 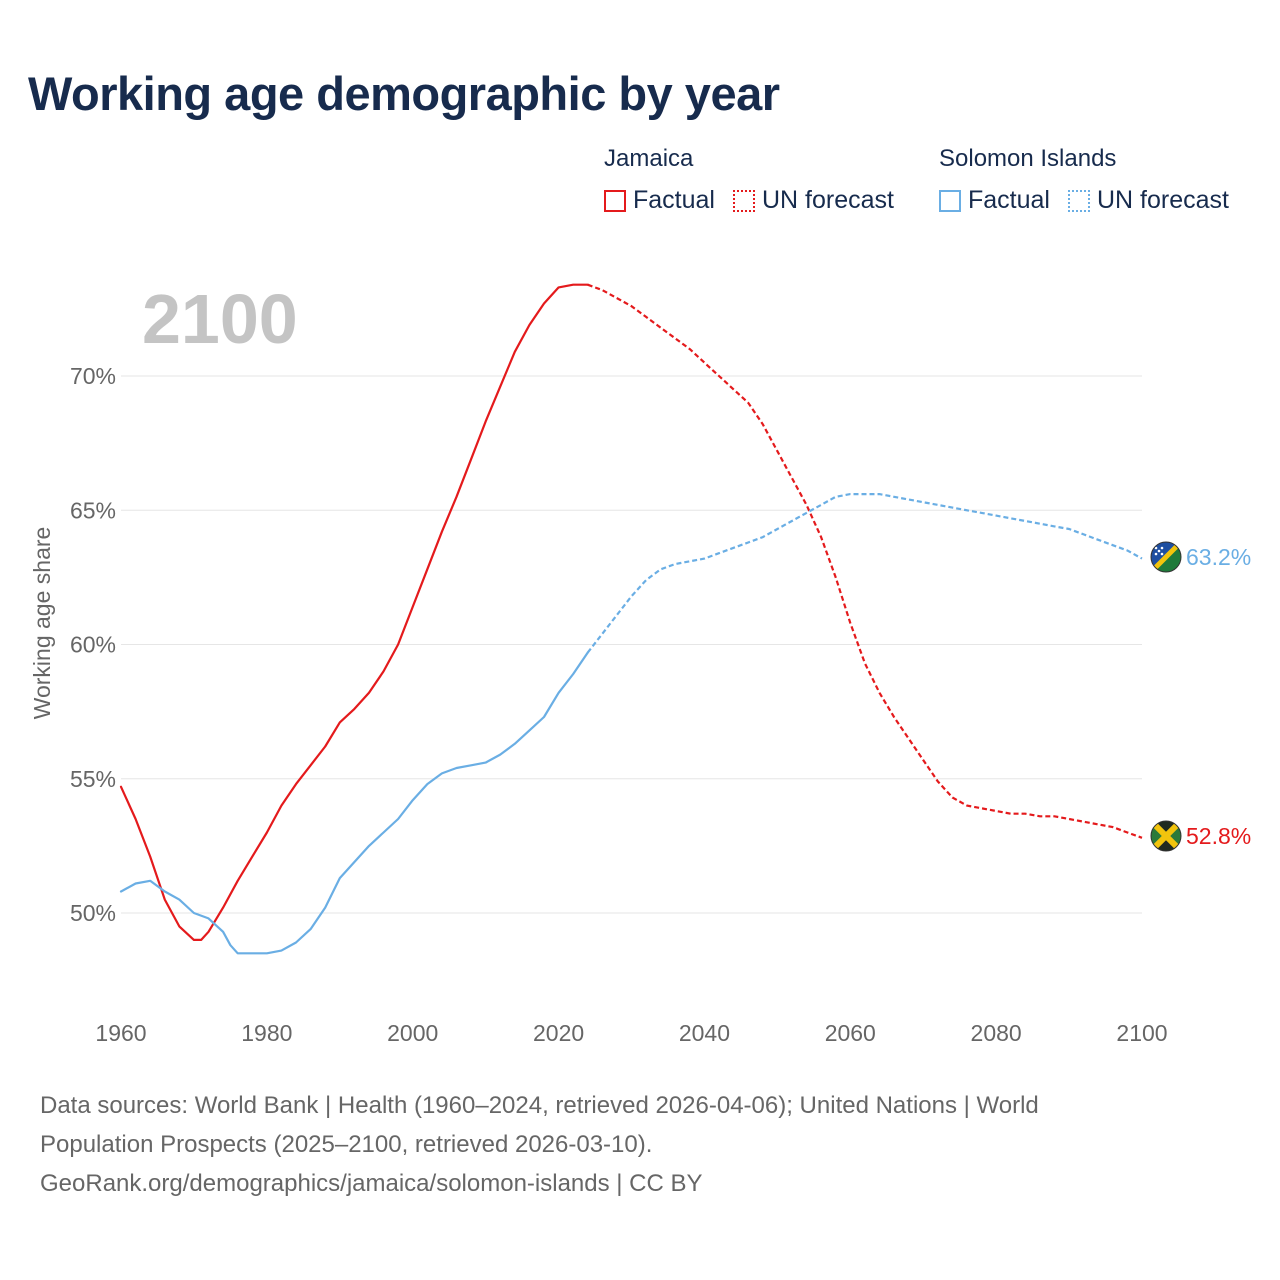 I want to click on x-tick-label: 2000, so click(x=412, y=1033).